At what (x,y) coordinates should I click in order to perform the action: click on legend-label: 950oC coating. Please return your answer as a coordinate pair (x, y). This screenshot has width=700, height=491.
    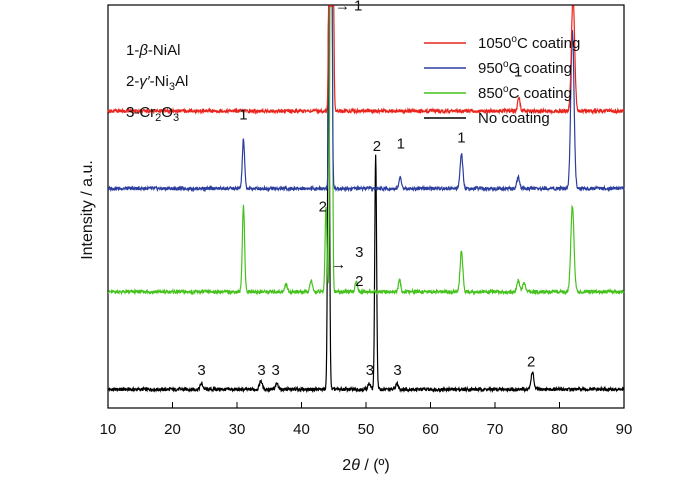
    Looking at the image, I should click on (525, 68).